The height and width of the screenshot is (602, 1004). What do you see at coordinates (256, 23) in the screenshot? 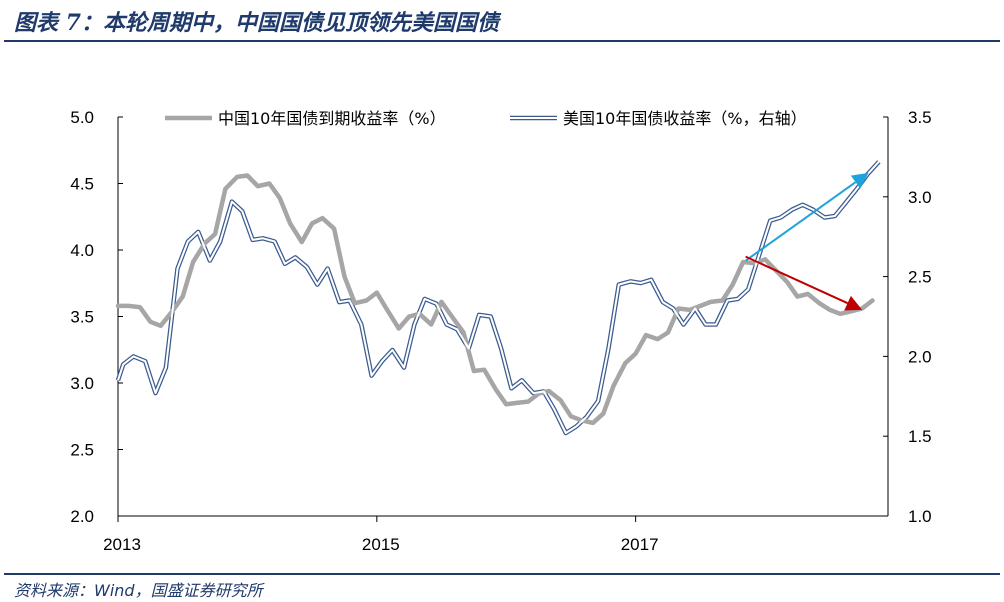
I see `figure-title: 图表 7：本轮周期中，中国国债见顶领先美国国债` at bounding box center [256, 23].